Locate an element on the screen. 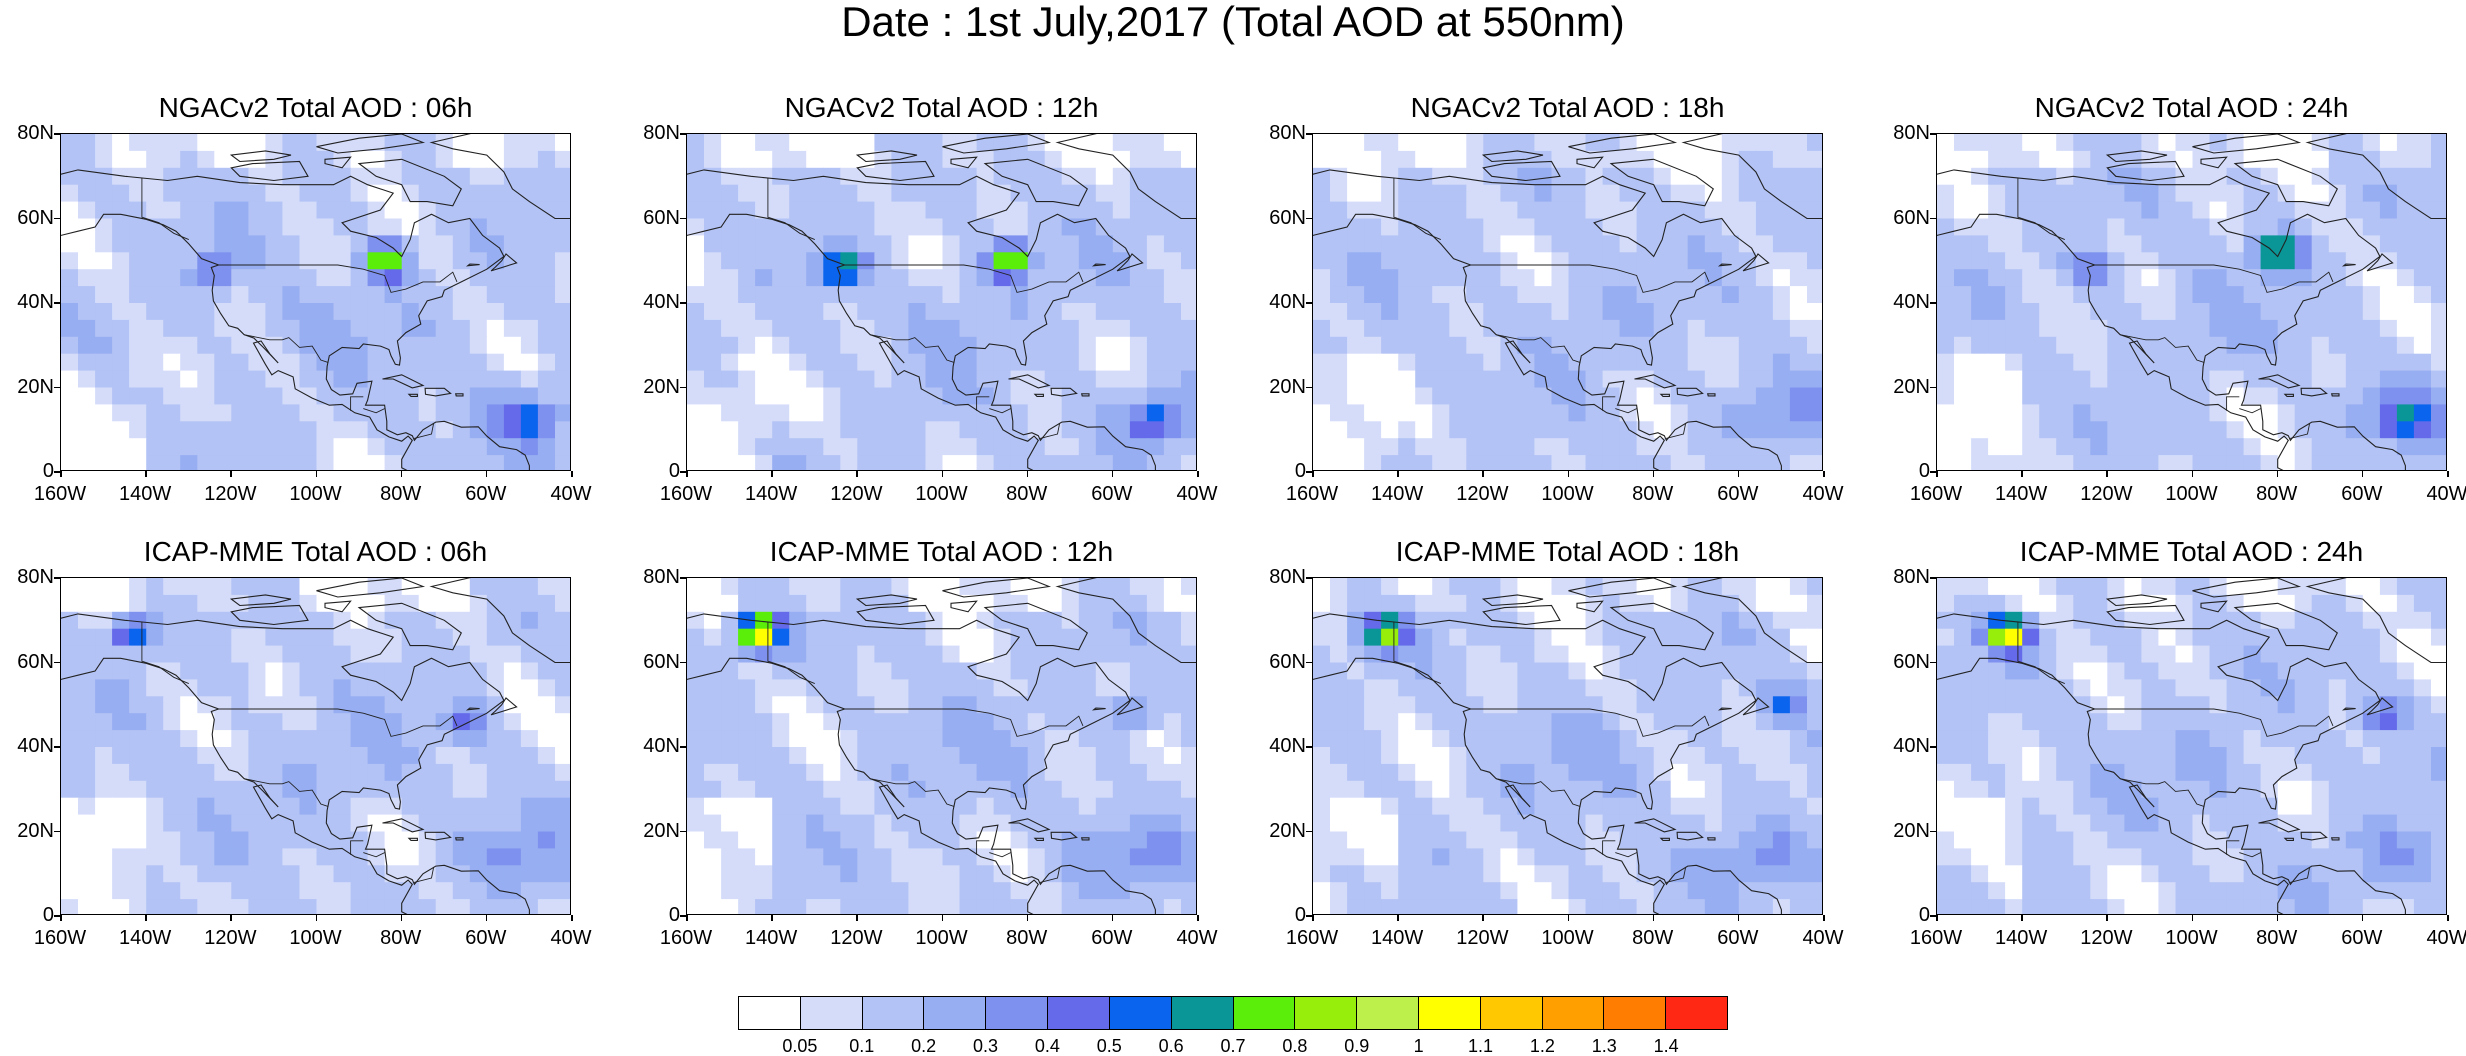 The width and height of the screenshot is (2466, 1056). colorbar-label: 0.7 is located at coordinates (1233, 1046).